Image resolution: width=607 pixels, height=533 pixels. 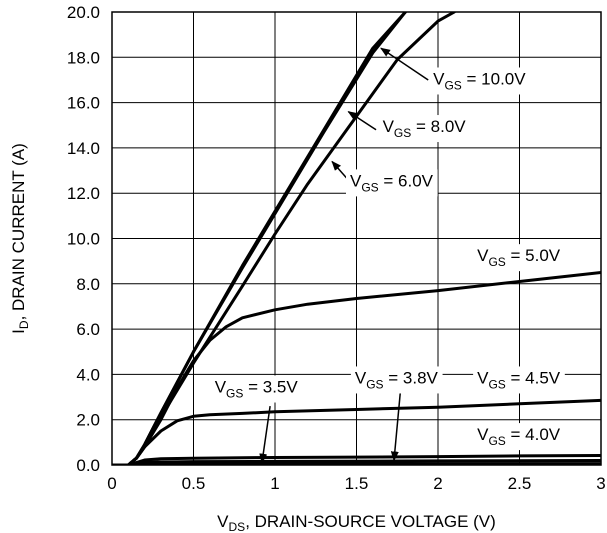 What do you see at coordinates (520, 483) in the screenshot?
I see `x-tick-label: 2.5` at bounding box center [520, 483].